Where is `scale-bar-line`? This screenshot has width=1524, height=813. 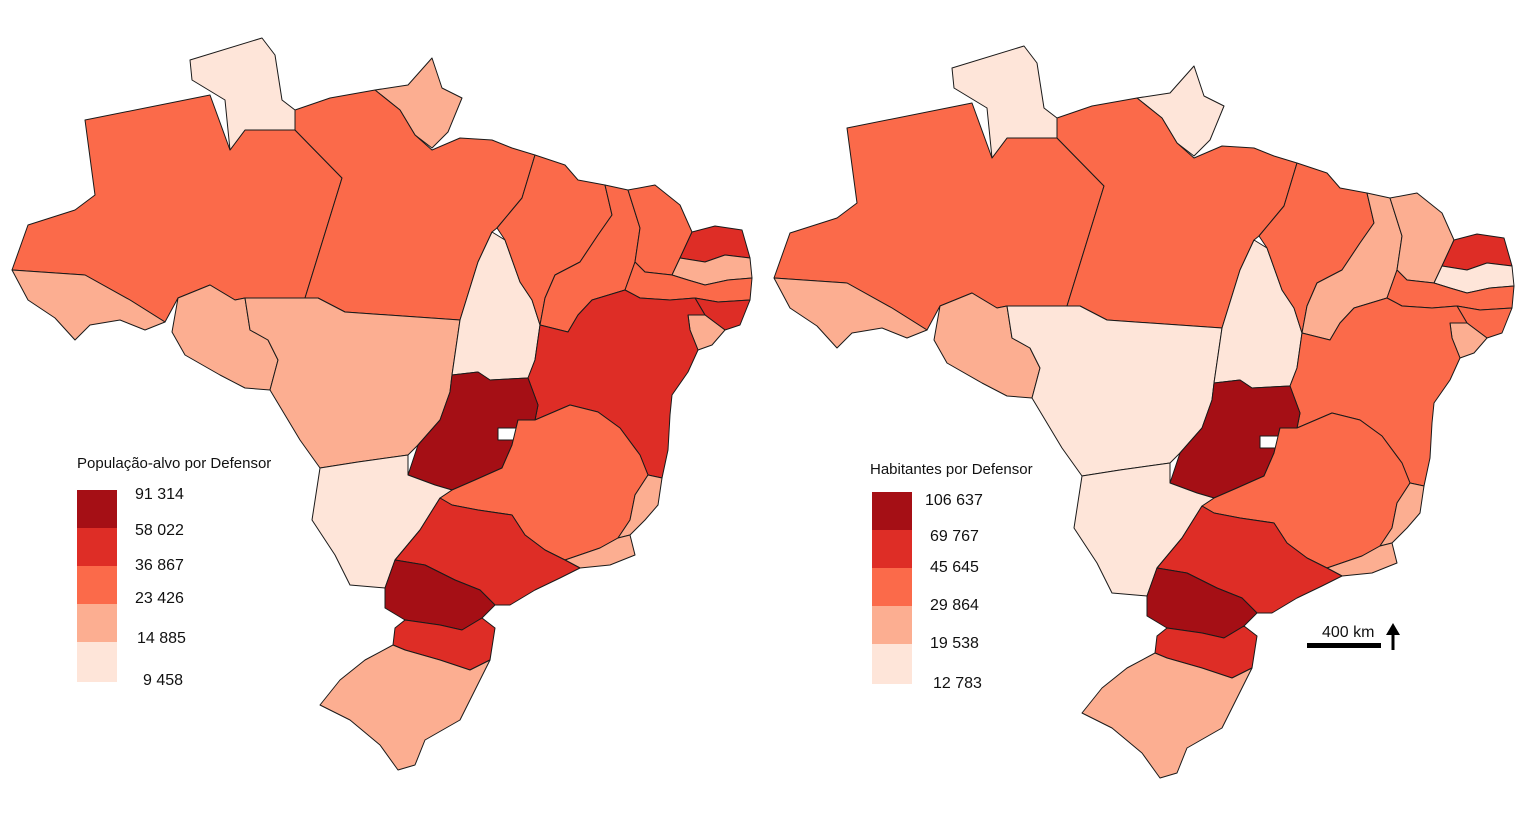 scale-bar-line is located at coordinates (1344, 645).